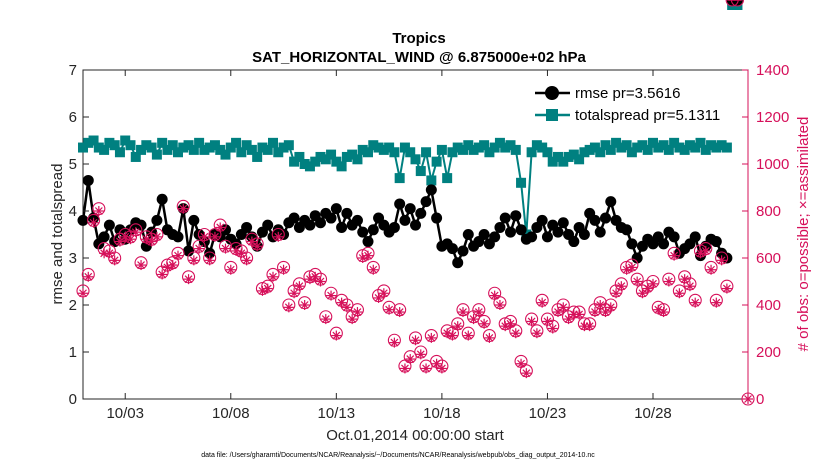  What do you see at coordinates (73, 258) in the screenshot?
I see `y-left-tick-label: 3` at bounding box center [73, 258].